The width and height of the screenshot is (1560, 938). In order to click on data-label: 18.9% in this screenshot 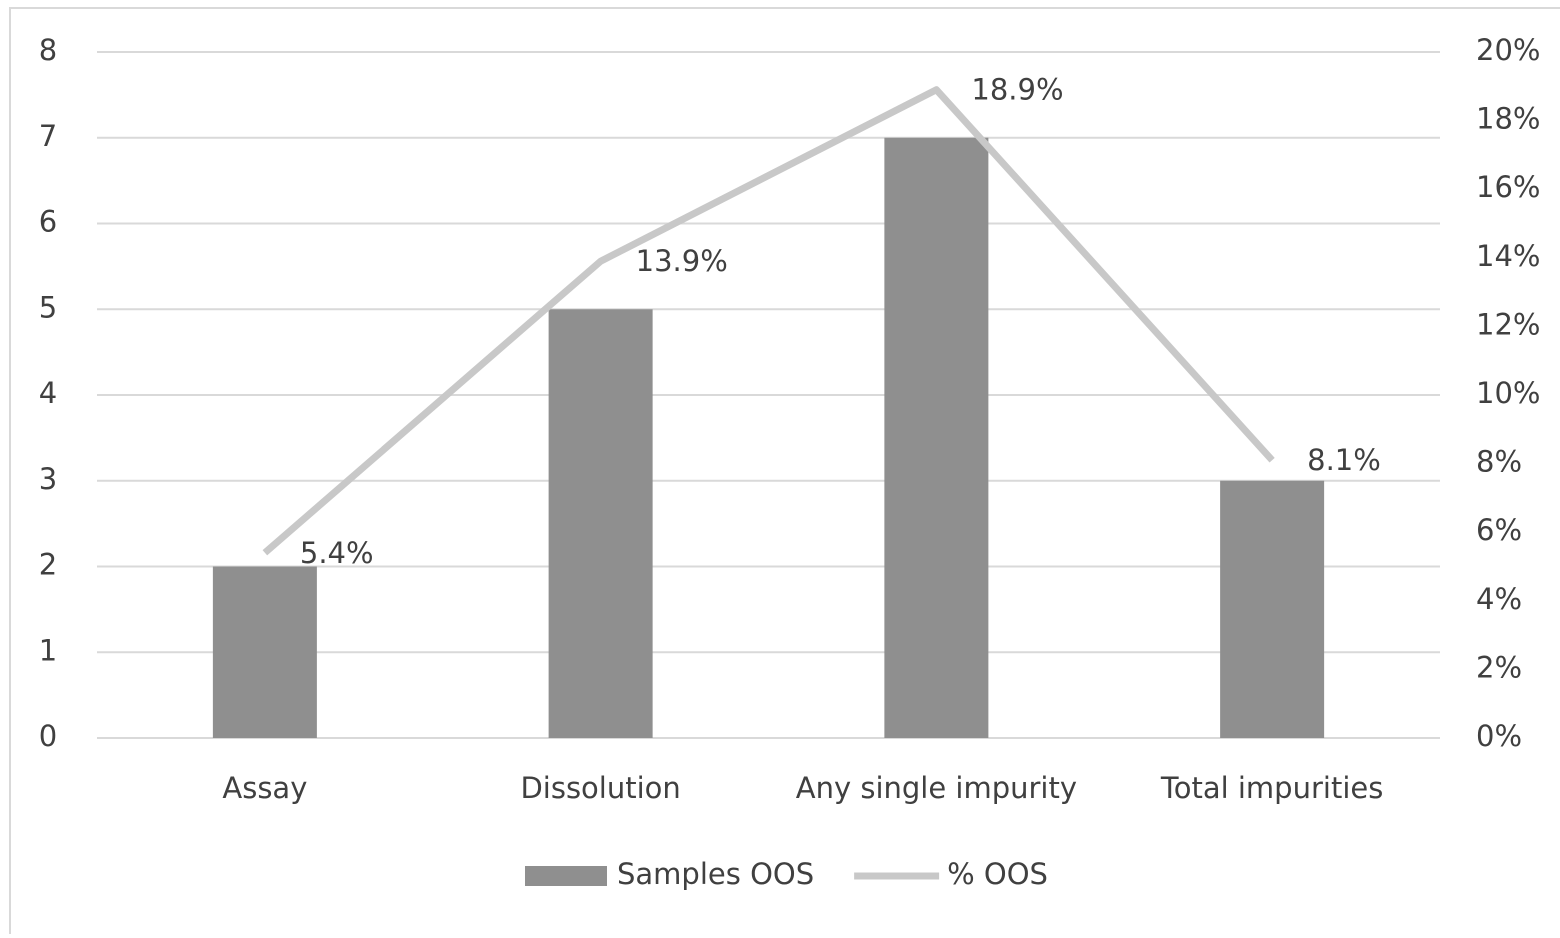, I will do `click(1017, 90)`.